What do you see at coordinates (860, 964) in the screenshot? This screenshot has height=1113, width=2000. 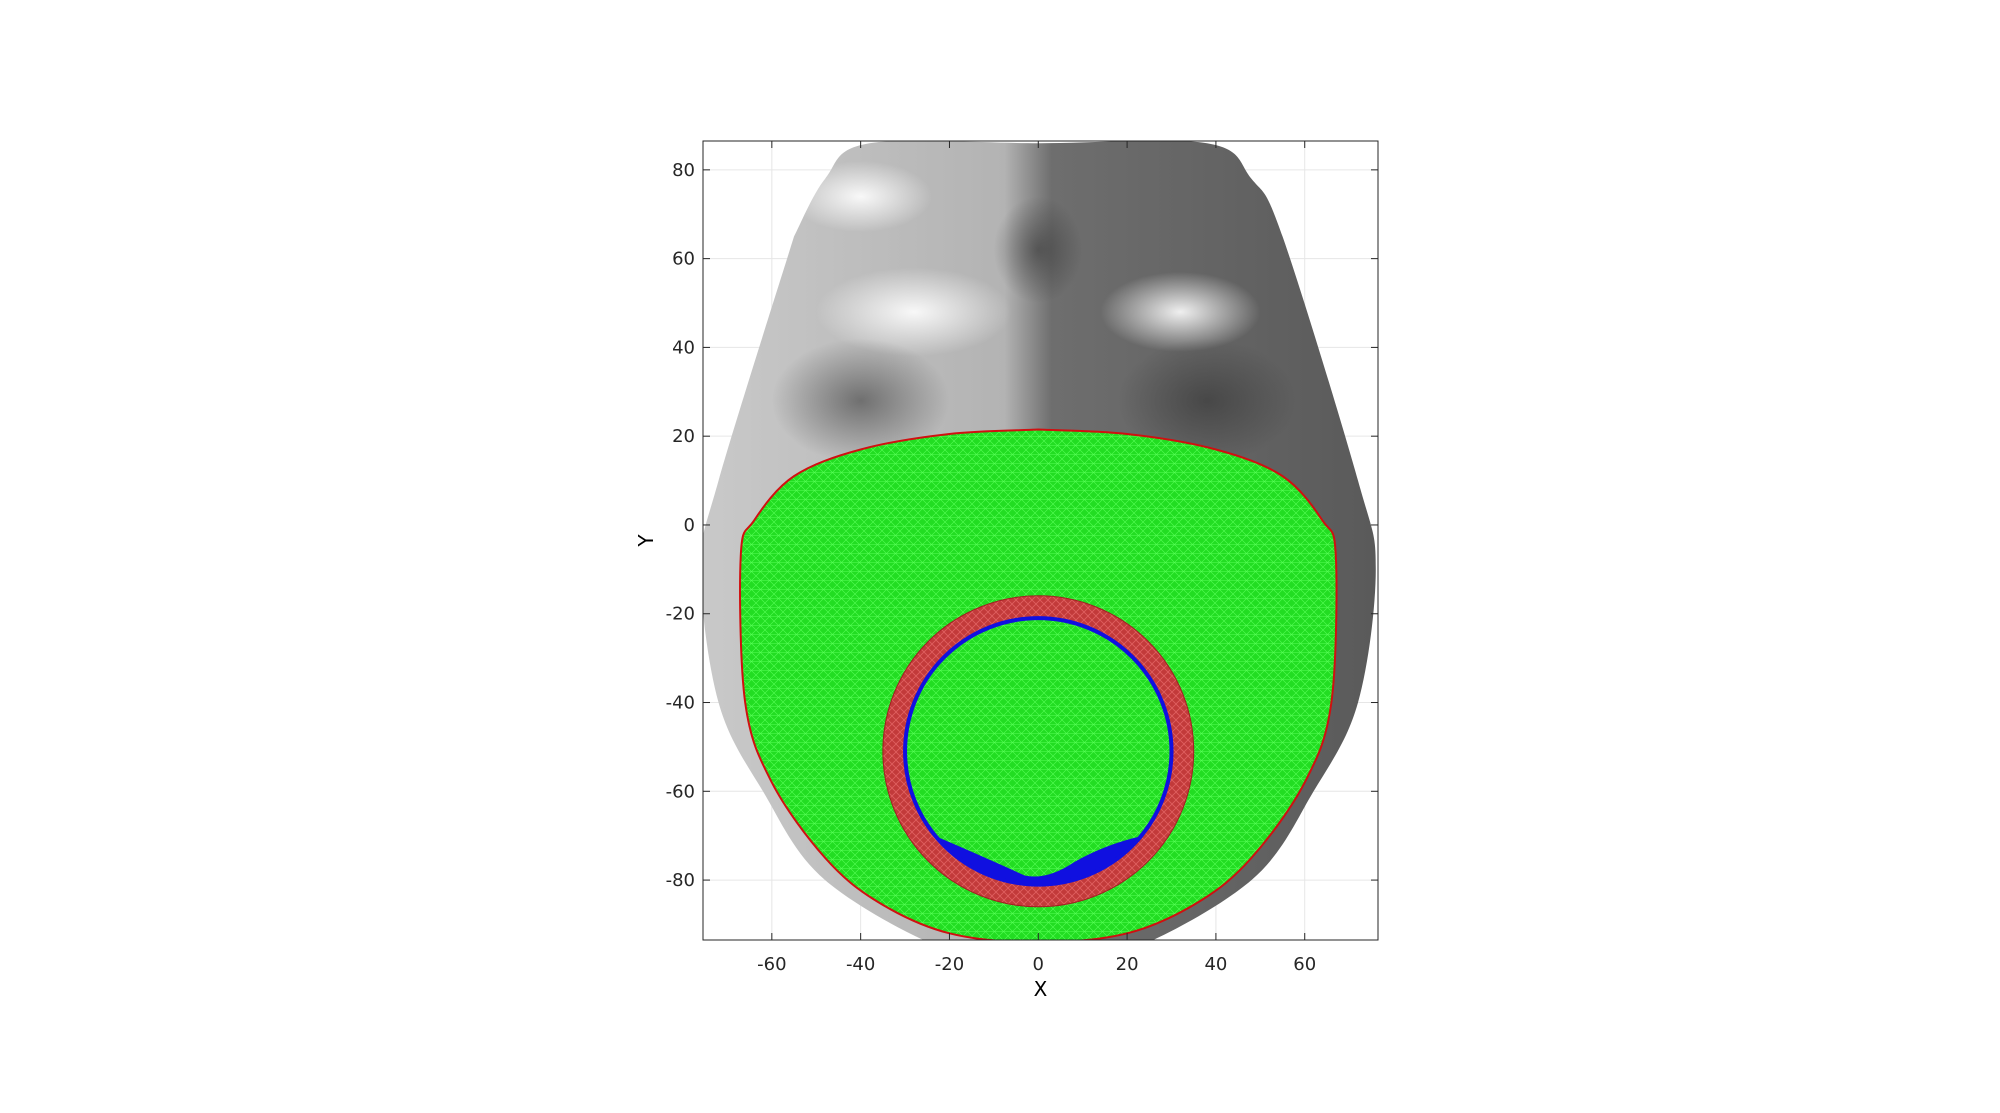 I see `x-tick-label: -40` at bounding box center [860, 964].